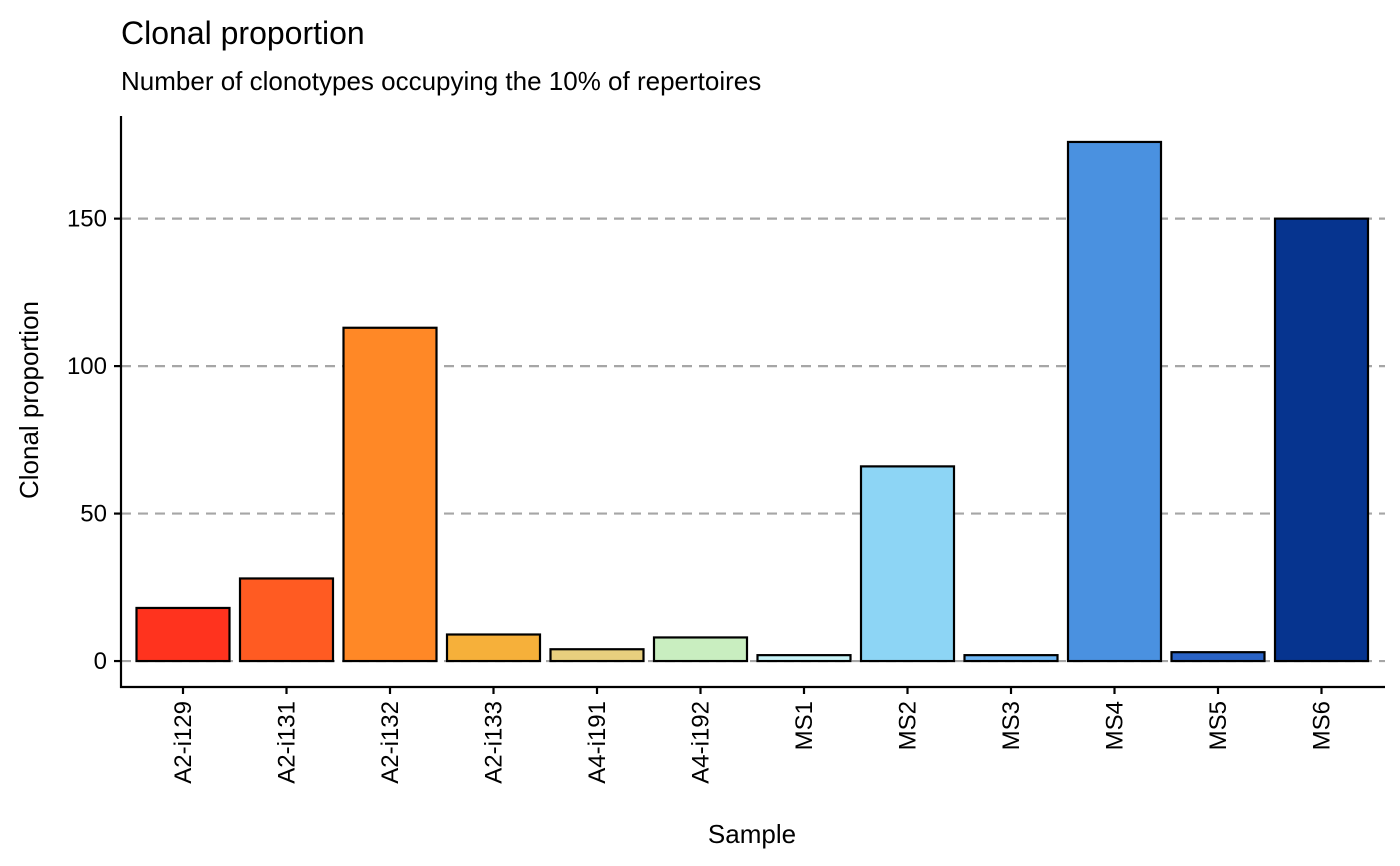  I want to click on y-ticks: 0 50 100 150, so click(94, 440).